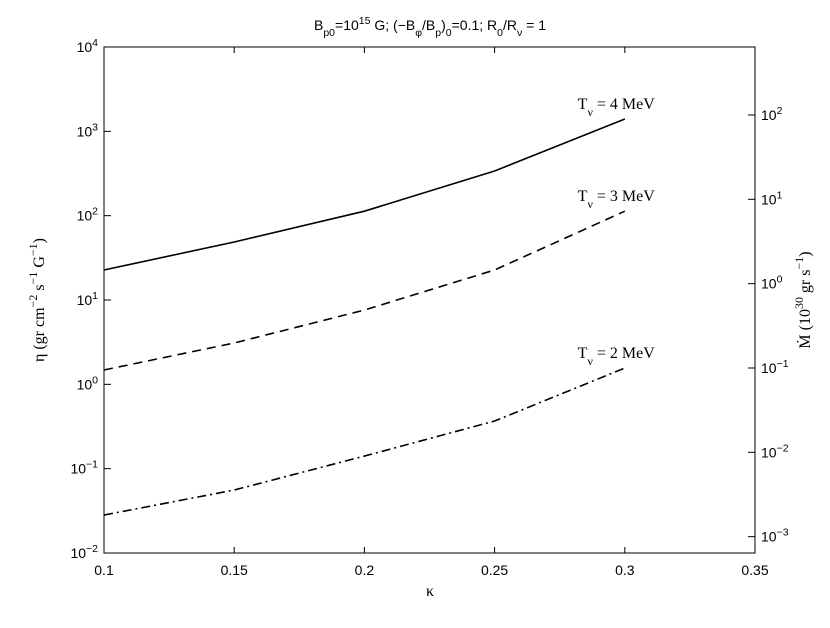 This screenshot has width=830, height=628. Describe the element at coordinates (37, 300) in the screenshot. I see `y-axis-label: η (gr cm−2 s−1 G−1)` at that location.